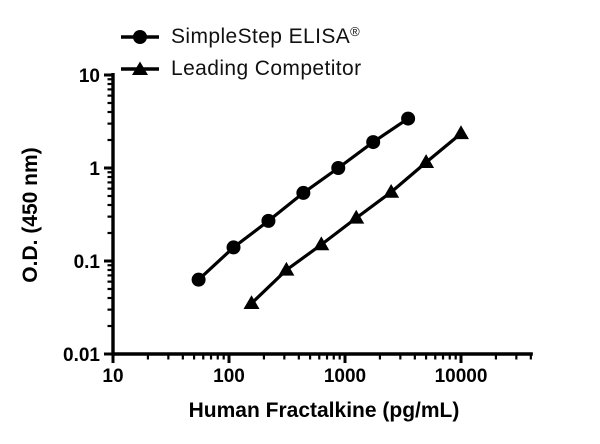 The height and width of the screenshot is (444, 600). What do you see at coordinates (89, 76) in the screenshot?
I see `y-tick-label: 10` at bounding box center [89, 76].